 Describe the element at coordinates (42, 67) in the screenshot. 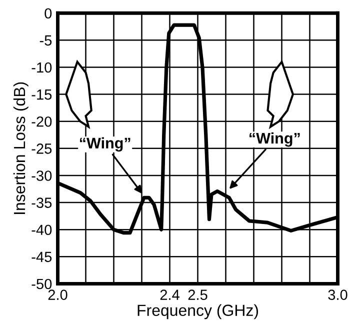

I see `y-tick-label: -10` at that location.